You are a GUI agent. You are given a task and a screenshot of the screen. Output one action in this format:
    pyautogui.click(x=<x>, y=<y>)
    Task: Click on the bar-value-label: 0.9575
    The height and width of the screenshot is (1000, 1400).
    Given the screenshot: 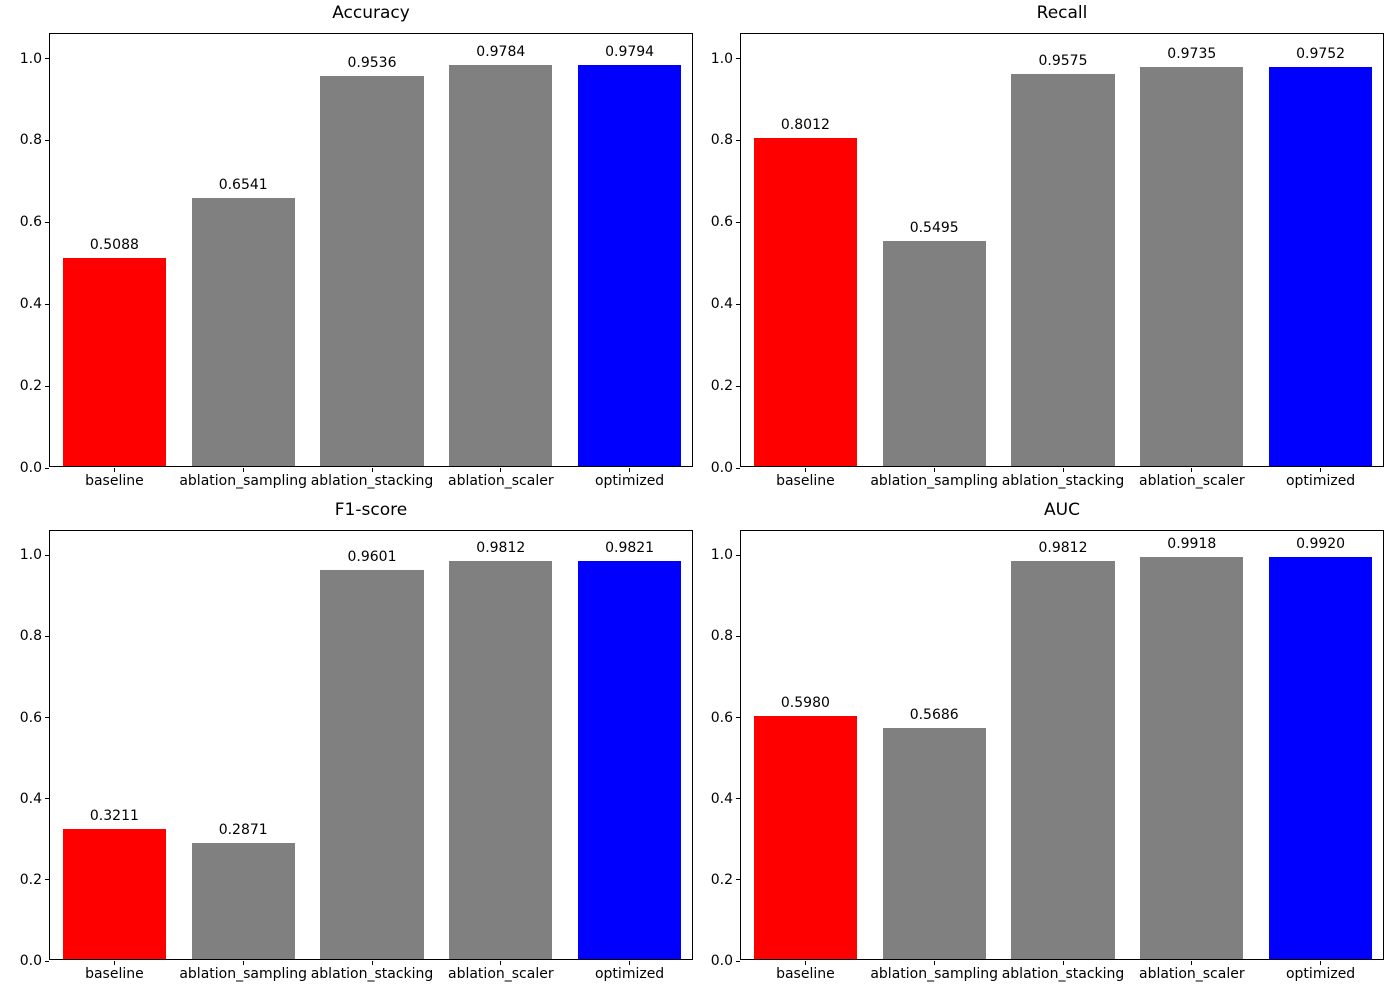 What is the action you would take?
    pyautogui.click(x=1063, y=60)
    